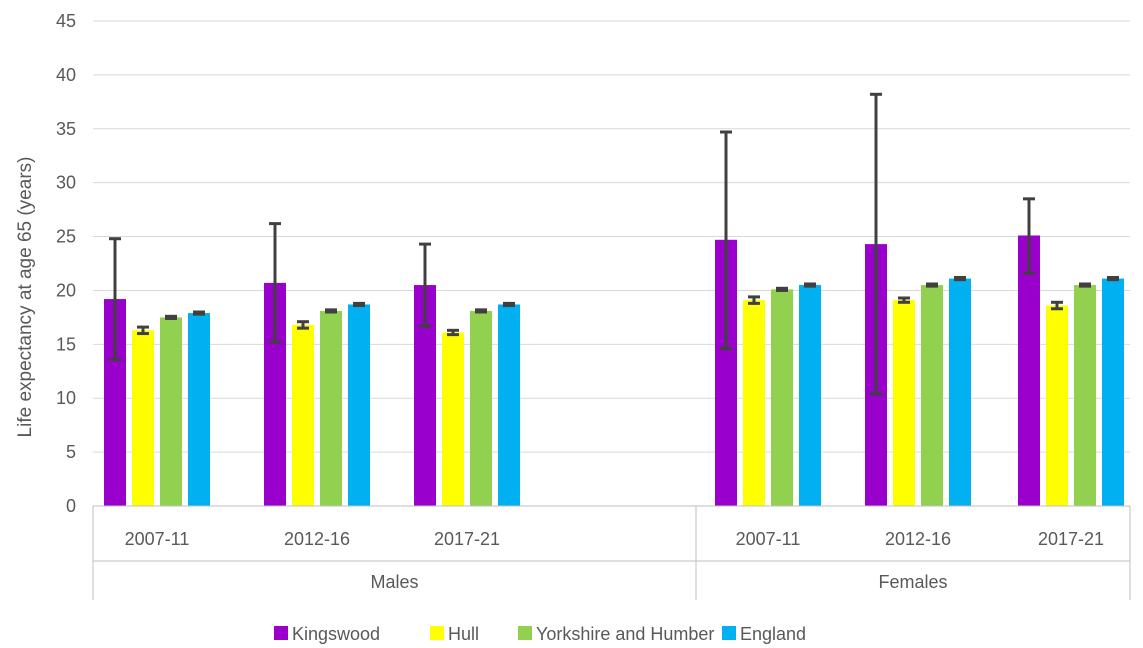  Describe the element at coordinates (66, 398) in the screenshot. I see `y-tick-label: 10` at that location.